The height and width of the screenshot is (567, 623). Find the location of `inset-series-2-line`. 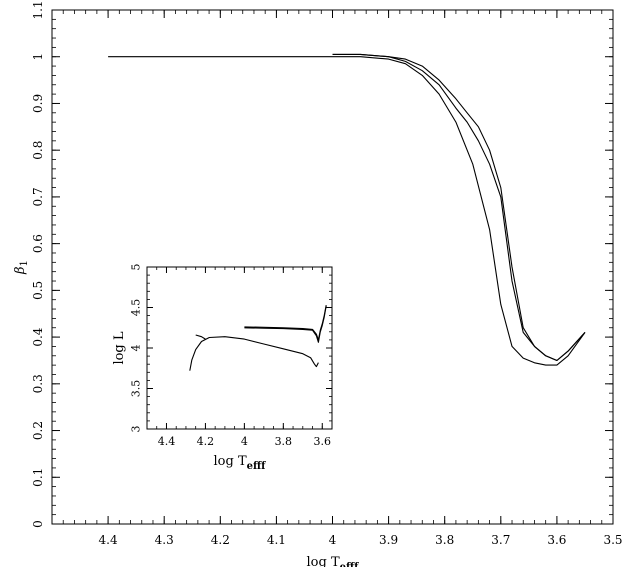

inset-series-2-line is located at coordinates (200, 337).